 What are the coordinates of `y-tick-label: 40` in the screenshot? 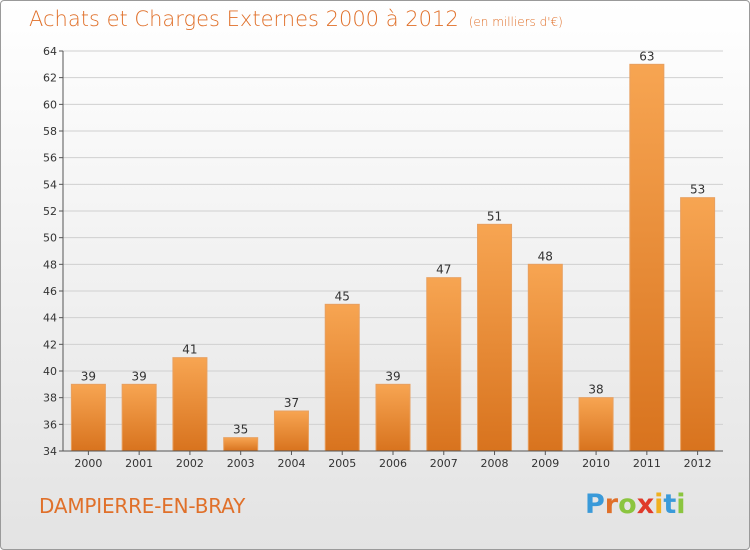 It's located at (50, 371).